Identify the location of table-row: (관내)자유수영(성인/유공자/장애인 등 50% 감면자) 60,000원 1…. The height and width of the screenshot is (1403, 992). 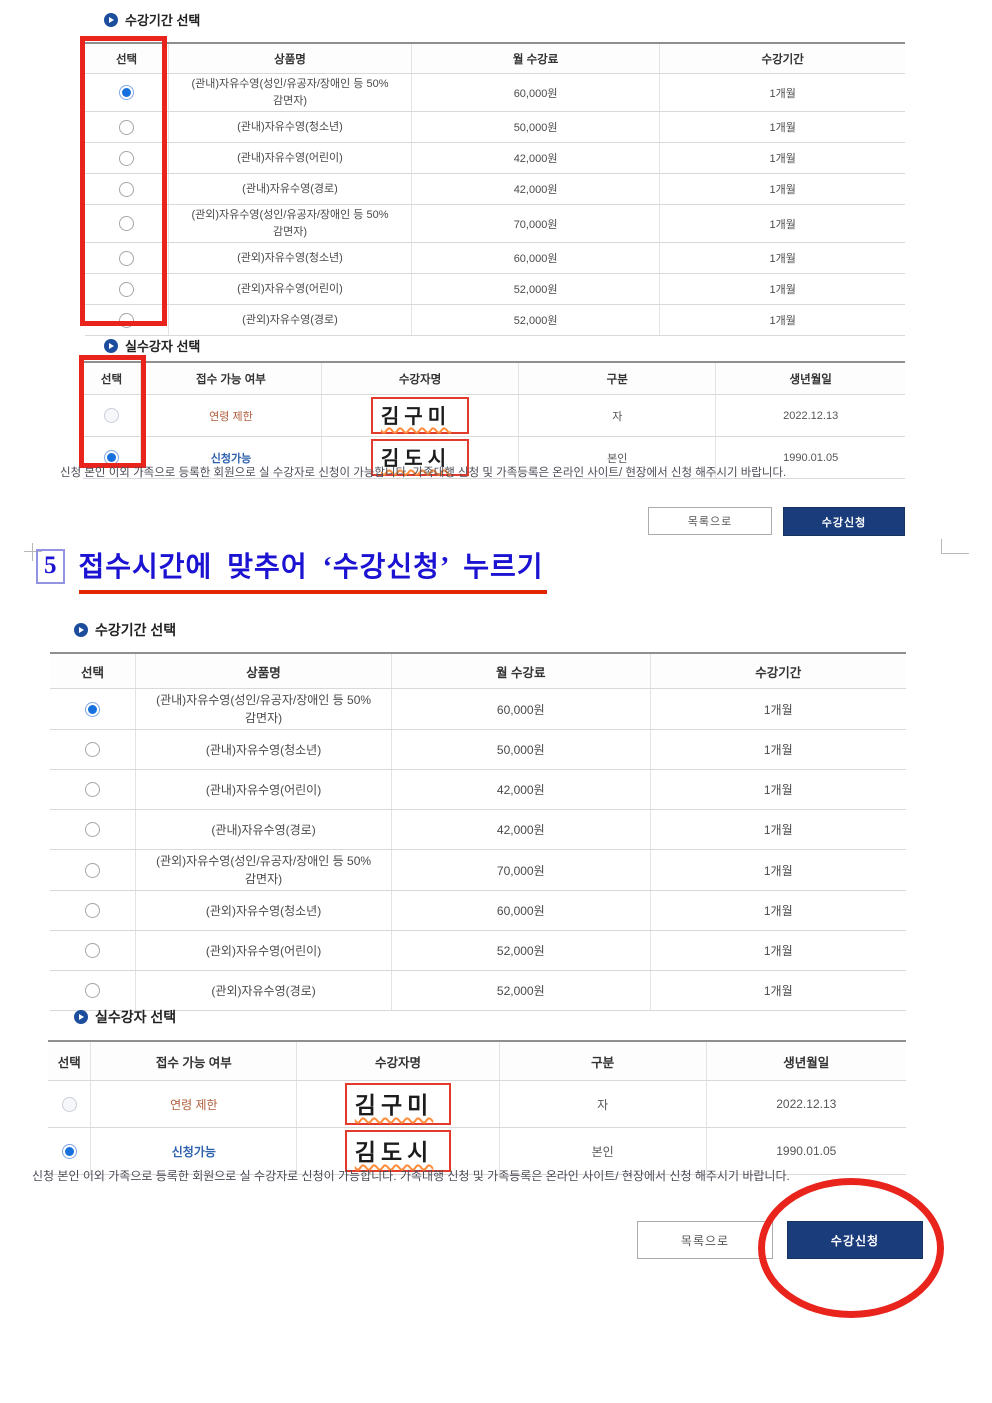
(478, 709).